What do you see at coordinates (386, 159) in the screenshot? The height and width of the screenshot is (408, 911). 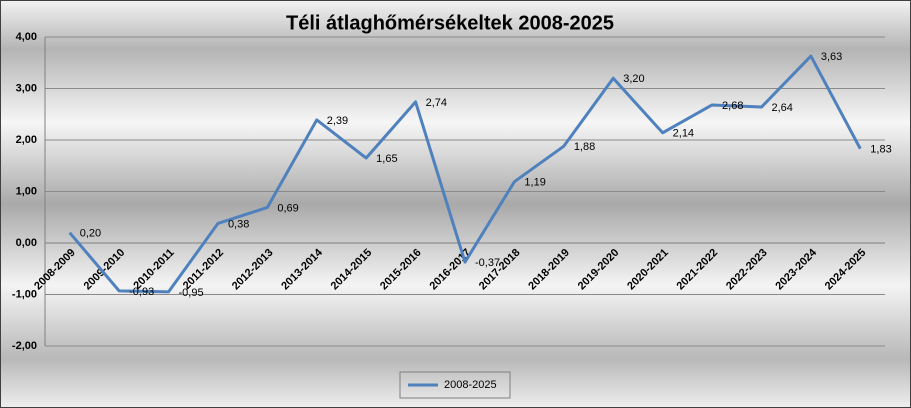 I see `data-label: 1,65` at bounding box center [386, 159].